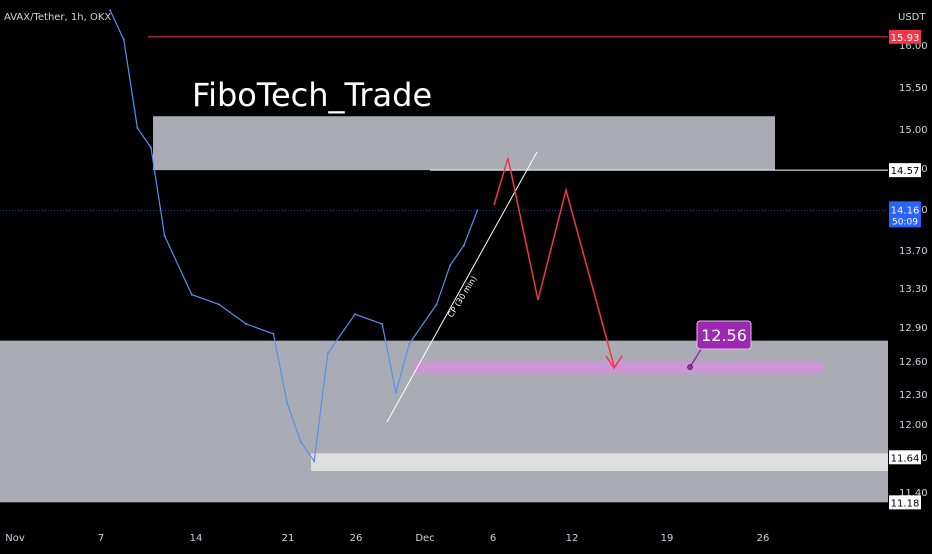 Image resolution: width=932 pixels, height=554 pixels. I want to click on callout-anchor, so click(690, 367).